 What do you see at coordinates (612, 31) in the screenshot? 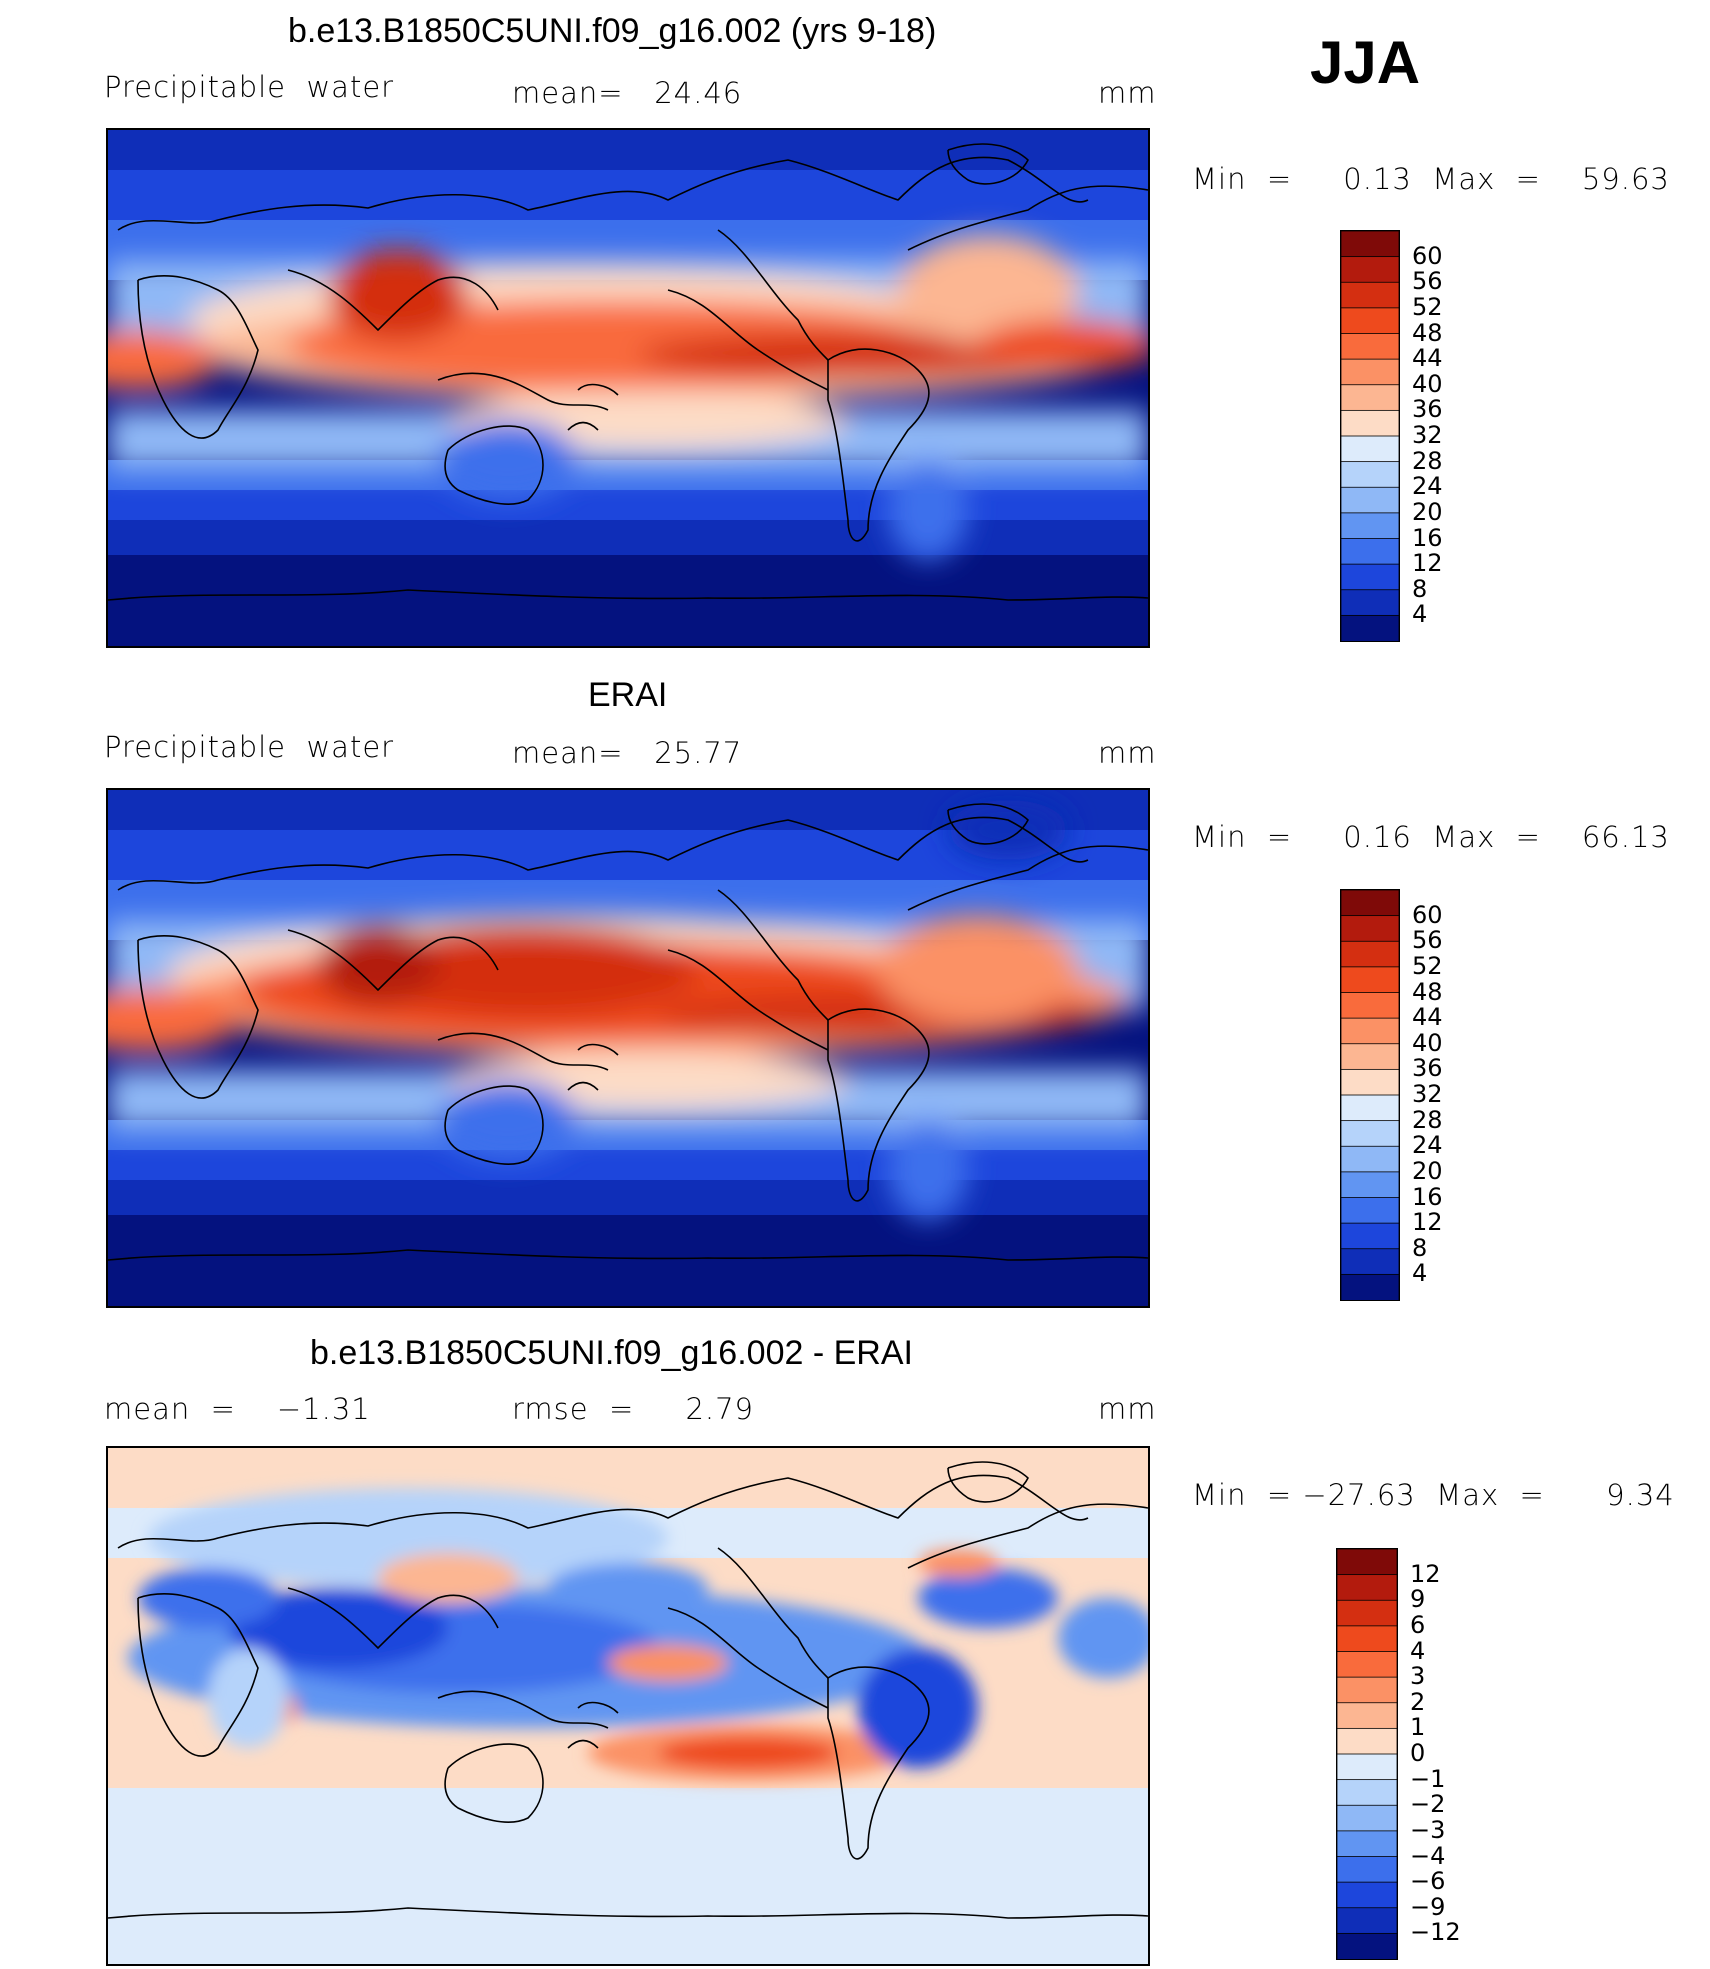
I see `panel-1-title: b.e13.B1850C5UNI.f09_g16.002 (yrs 9-18)` at bounding box center [612, 31].